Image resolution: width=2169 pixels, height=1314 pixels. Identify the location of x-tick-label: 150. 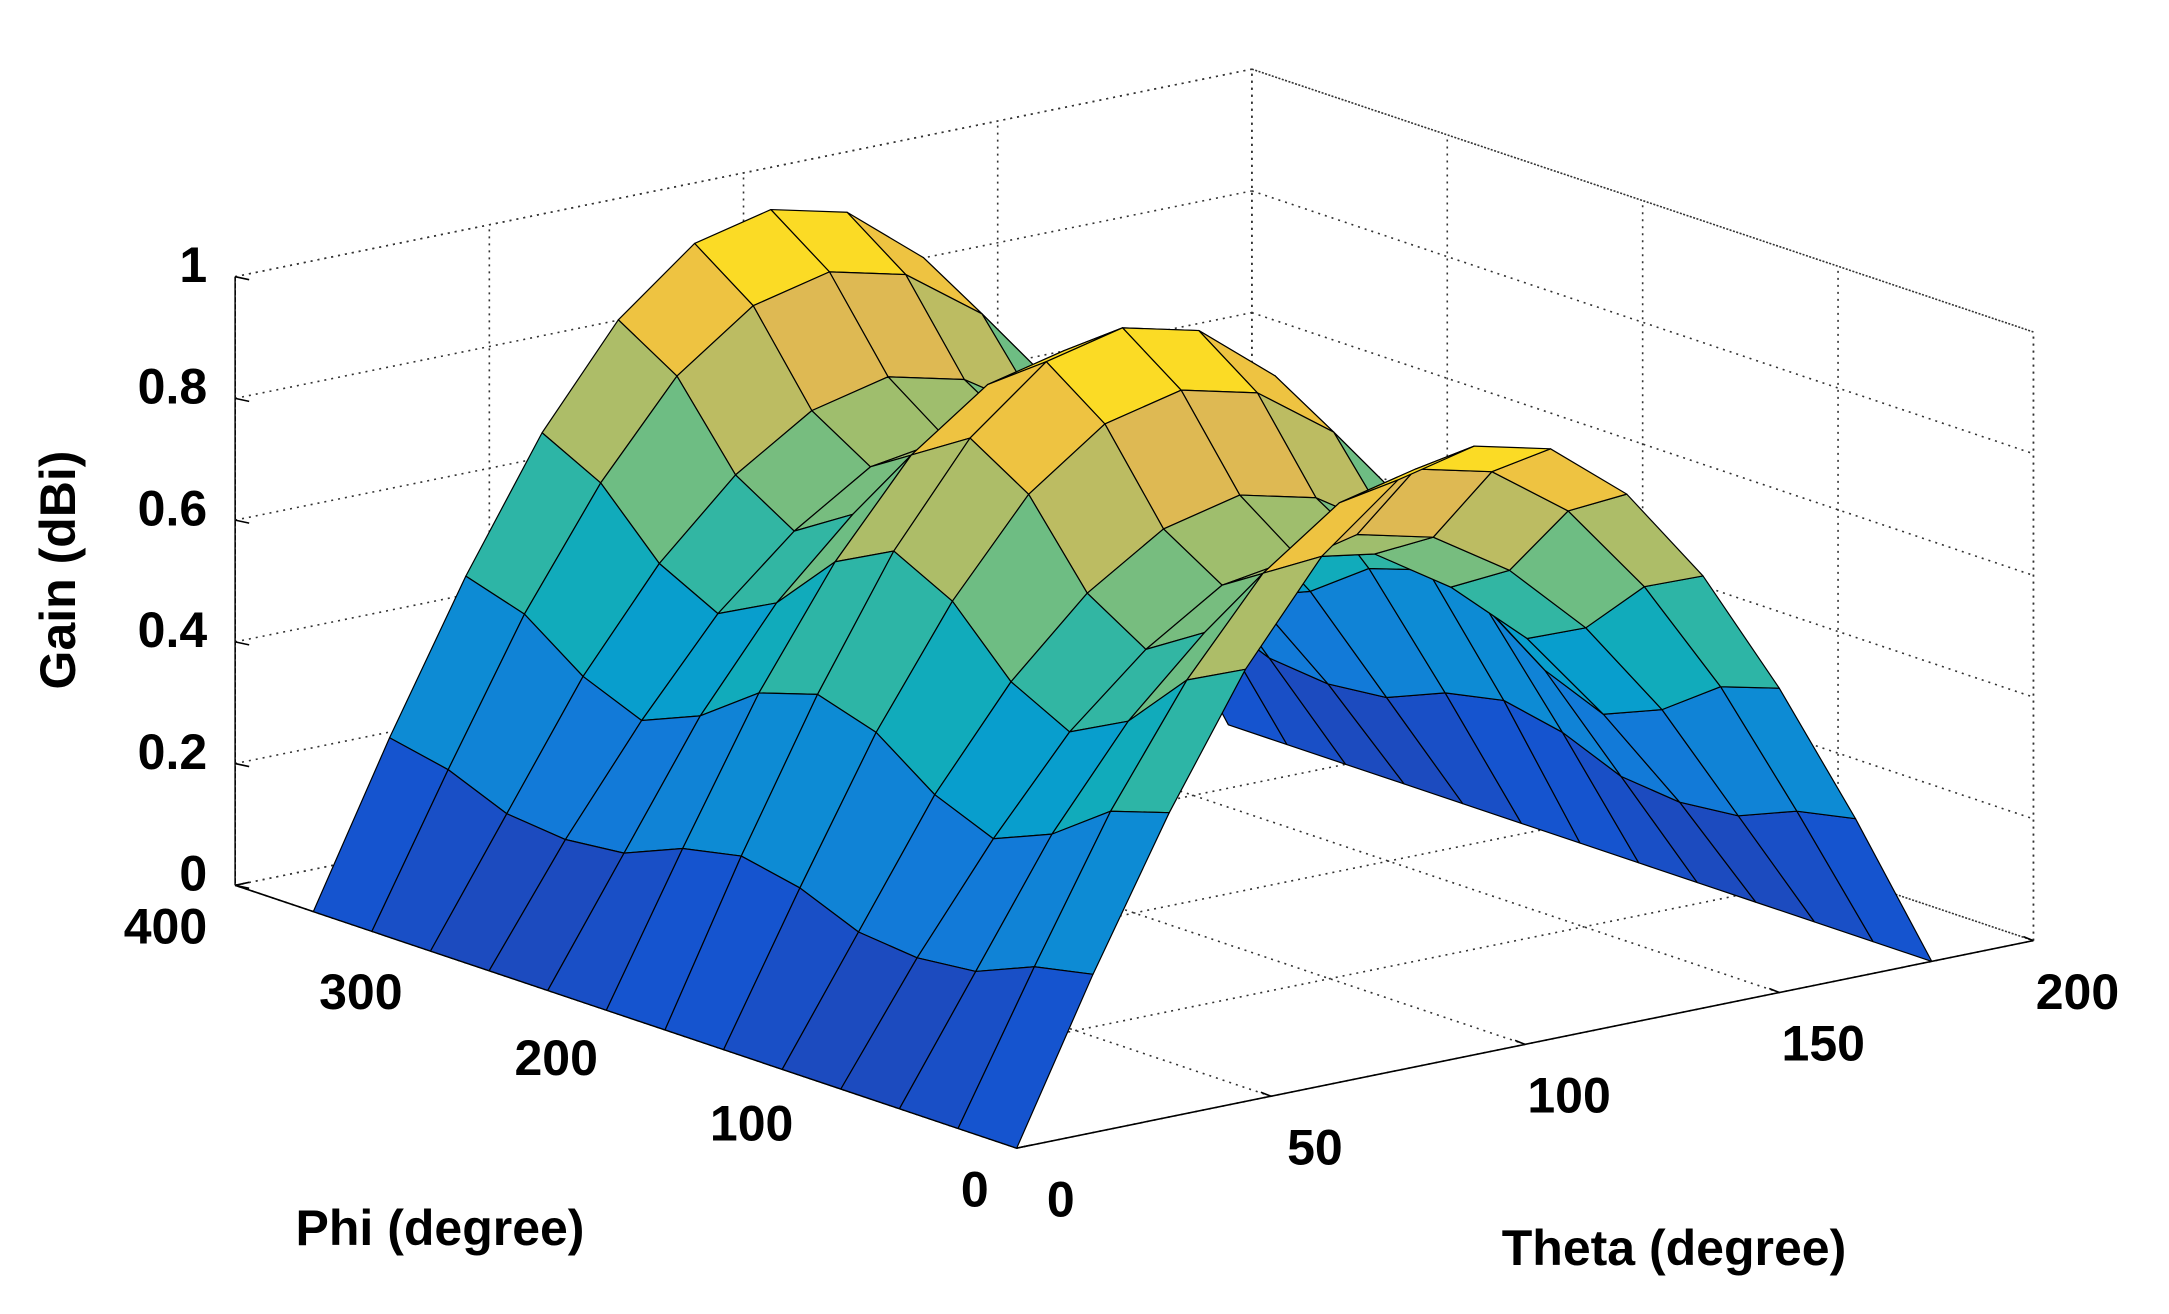
(1823, 1044).